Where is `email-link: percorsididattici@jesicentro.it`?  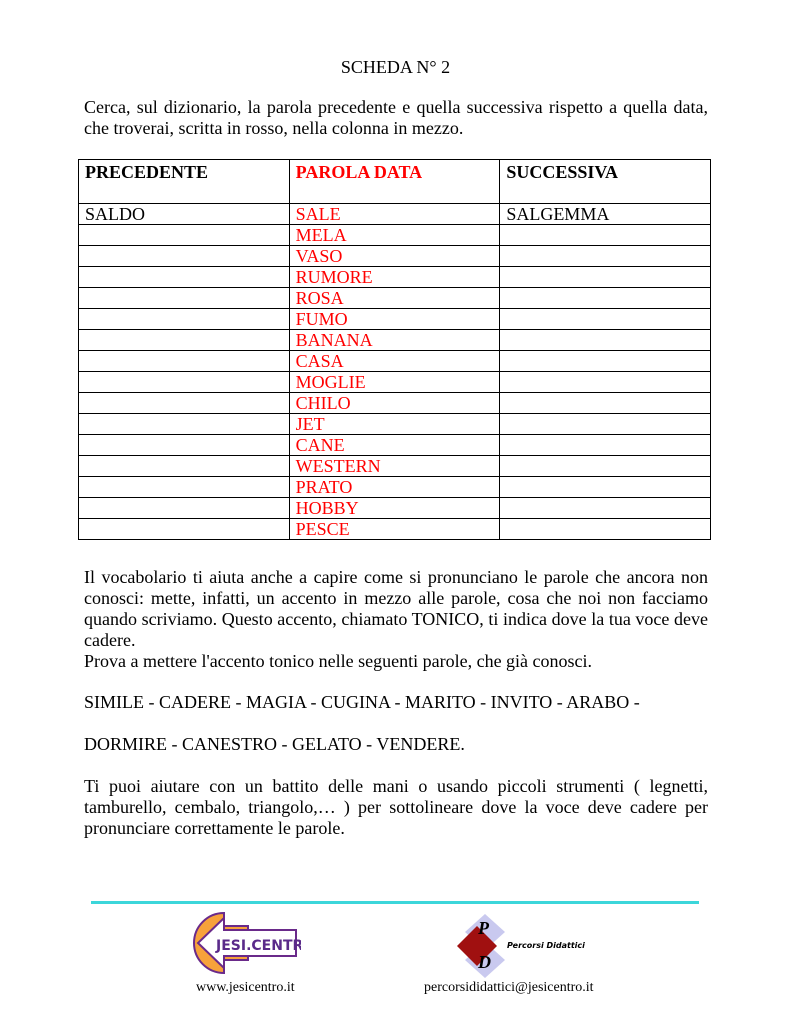
email-link: percorsididattici@jesicentro.it is located at coordinates (509, 987).